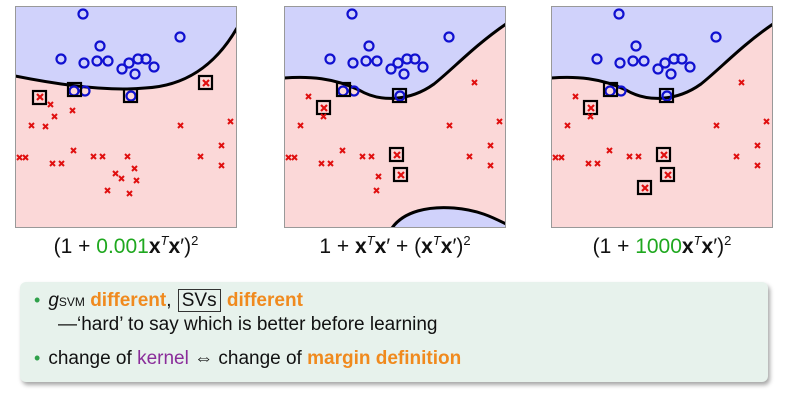  Describe the element at coordinates (126, 245) in the screenshot. I see `caption-panel-1: (1 + 0.001xTx′)2` at that location.